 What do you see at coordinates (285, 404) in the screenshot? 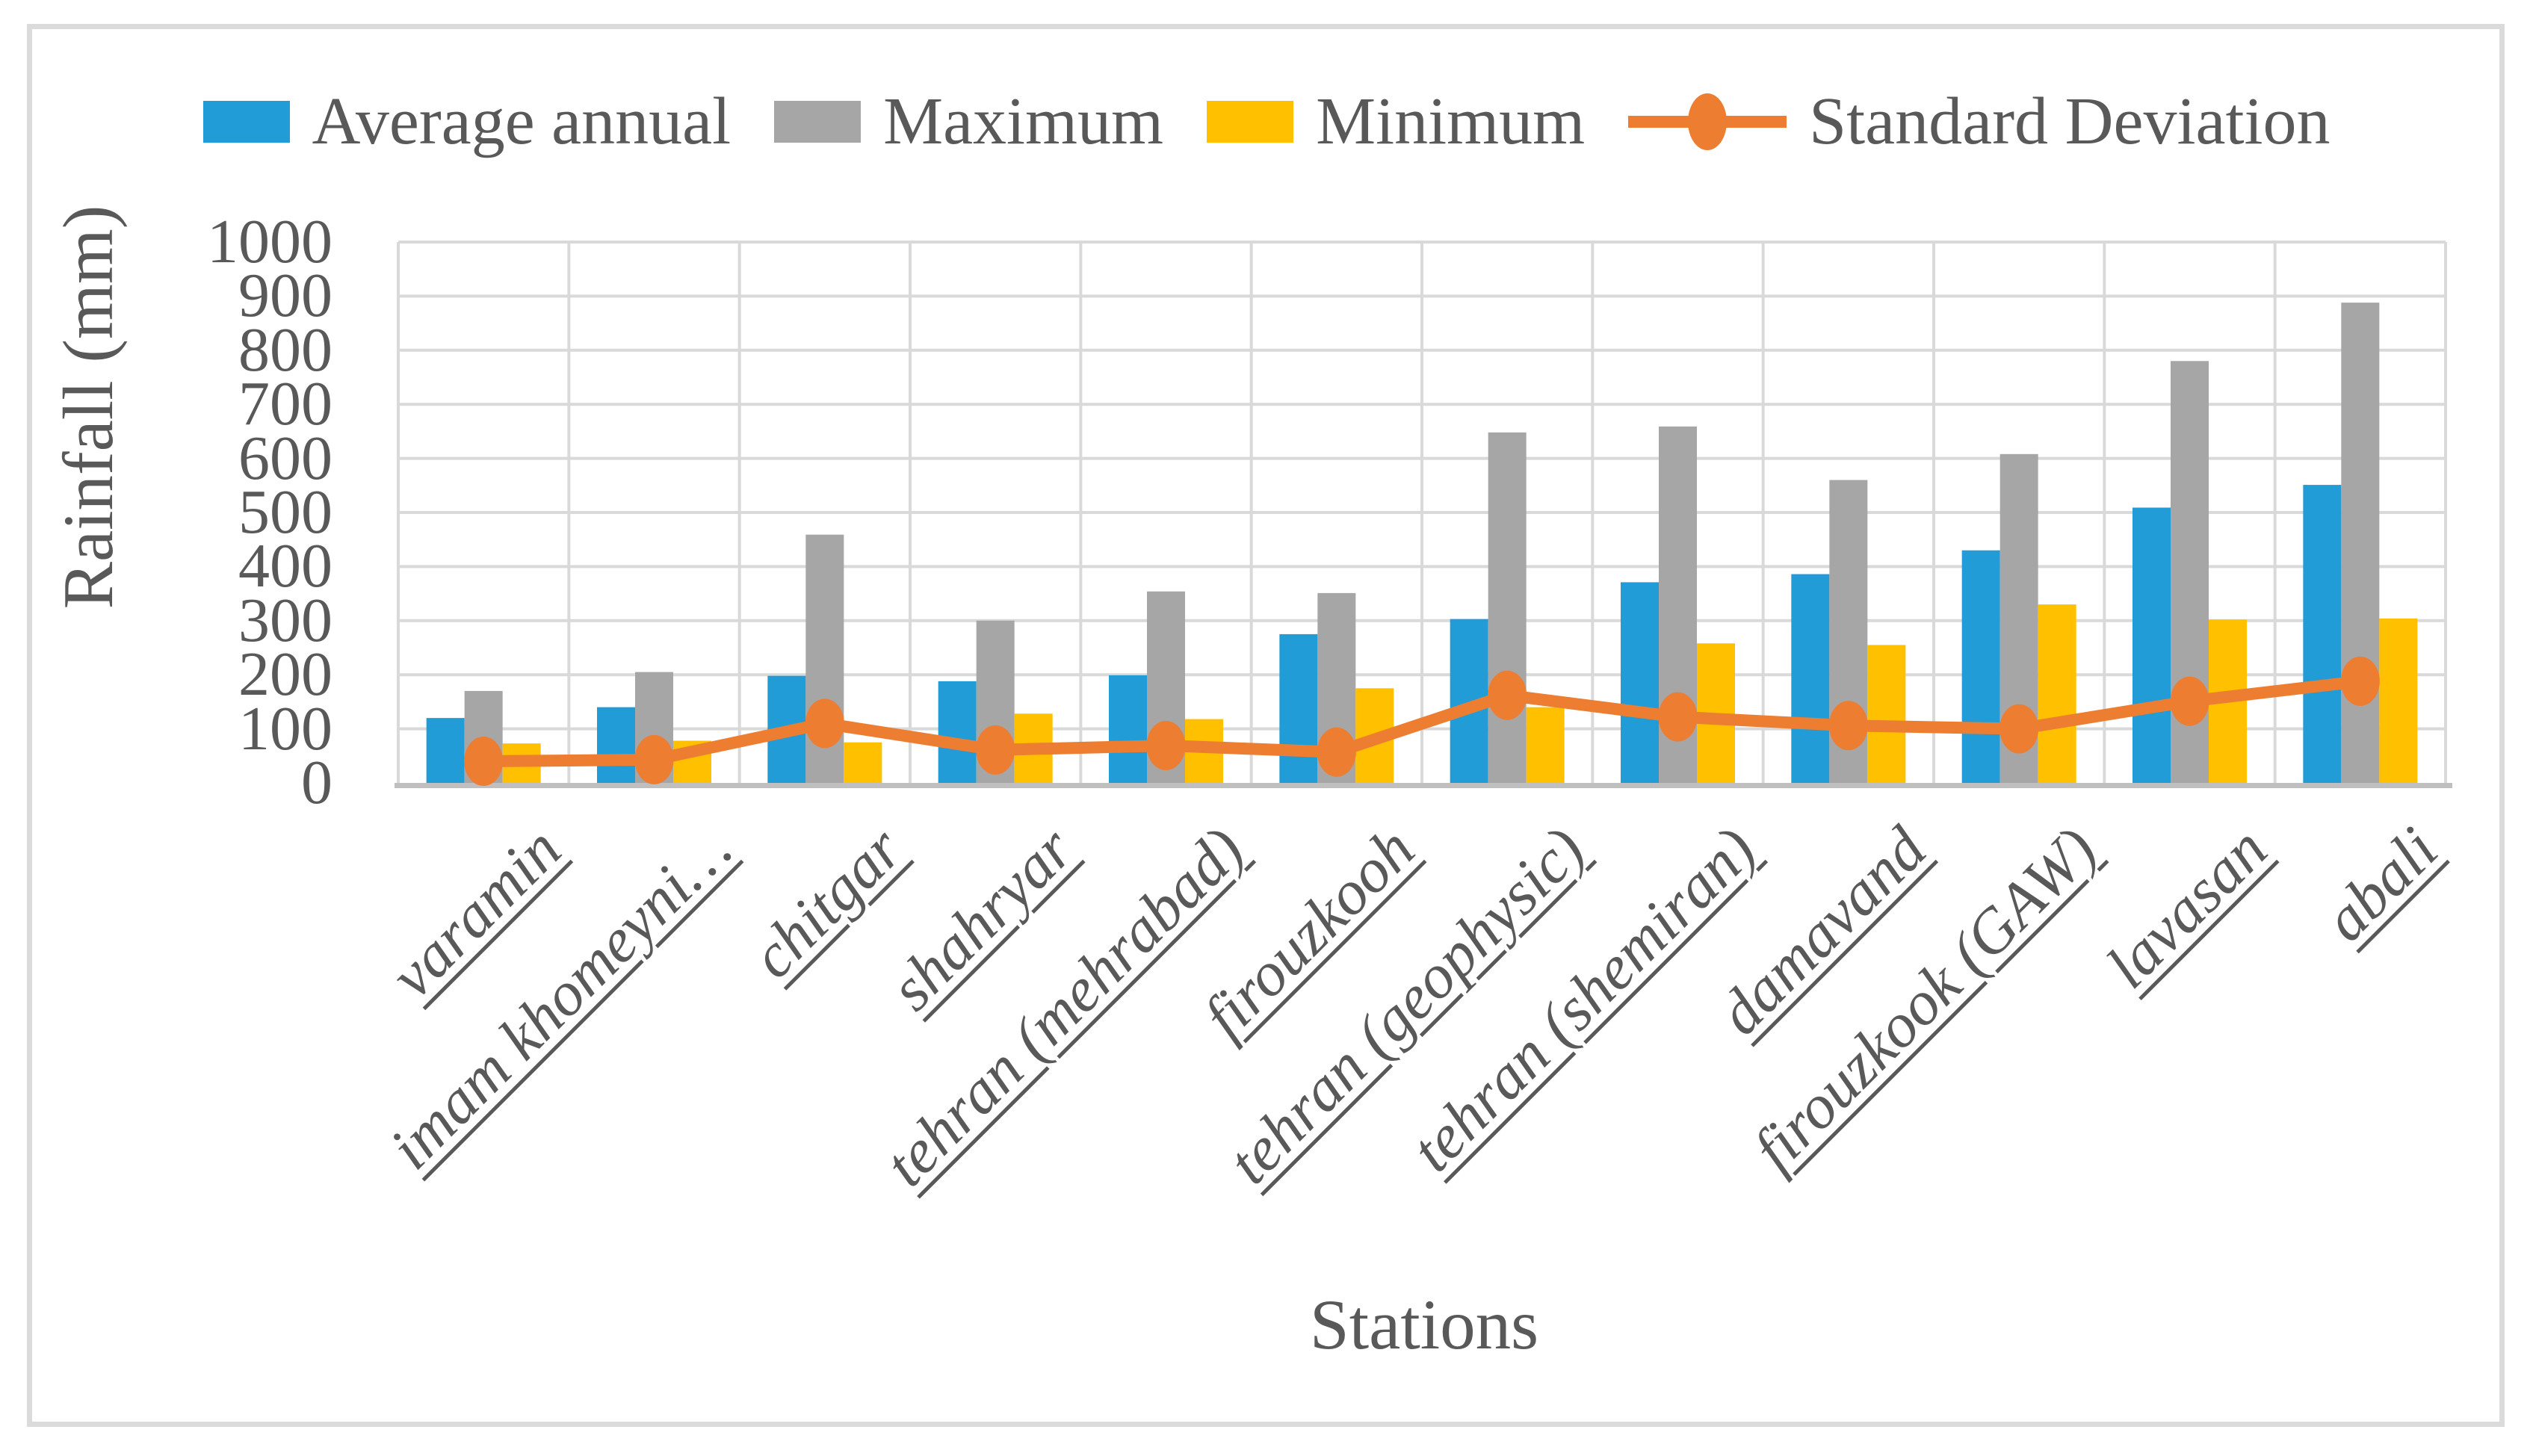
I see `y-tick-label: 700` at bounding box center [285, 404].